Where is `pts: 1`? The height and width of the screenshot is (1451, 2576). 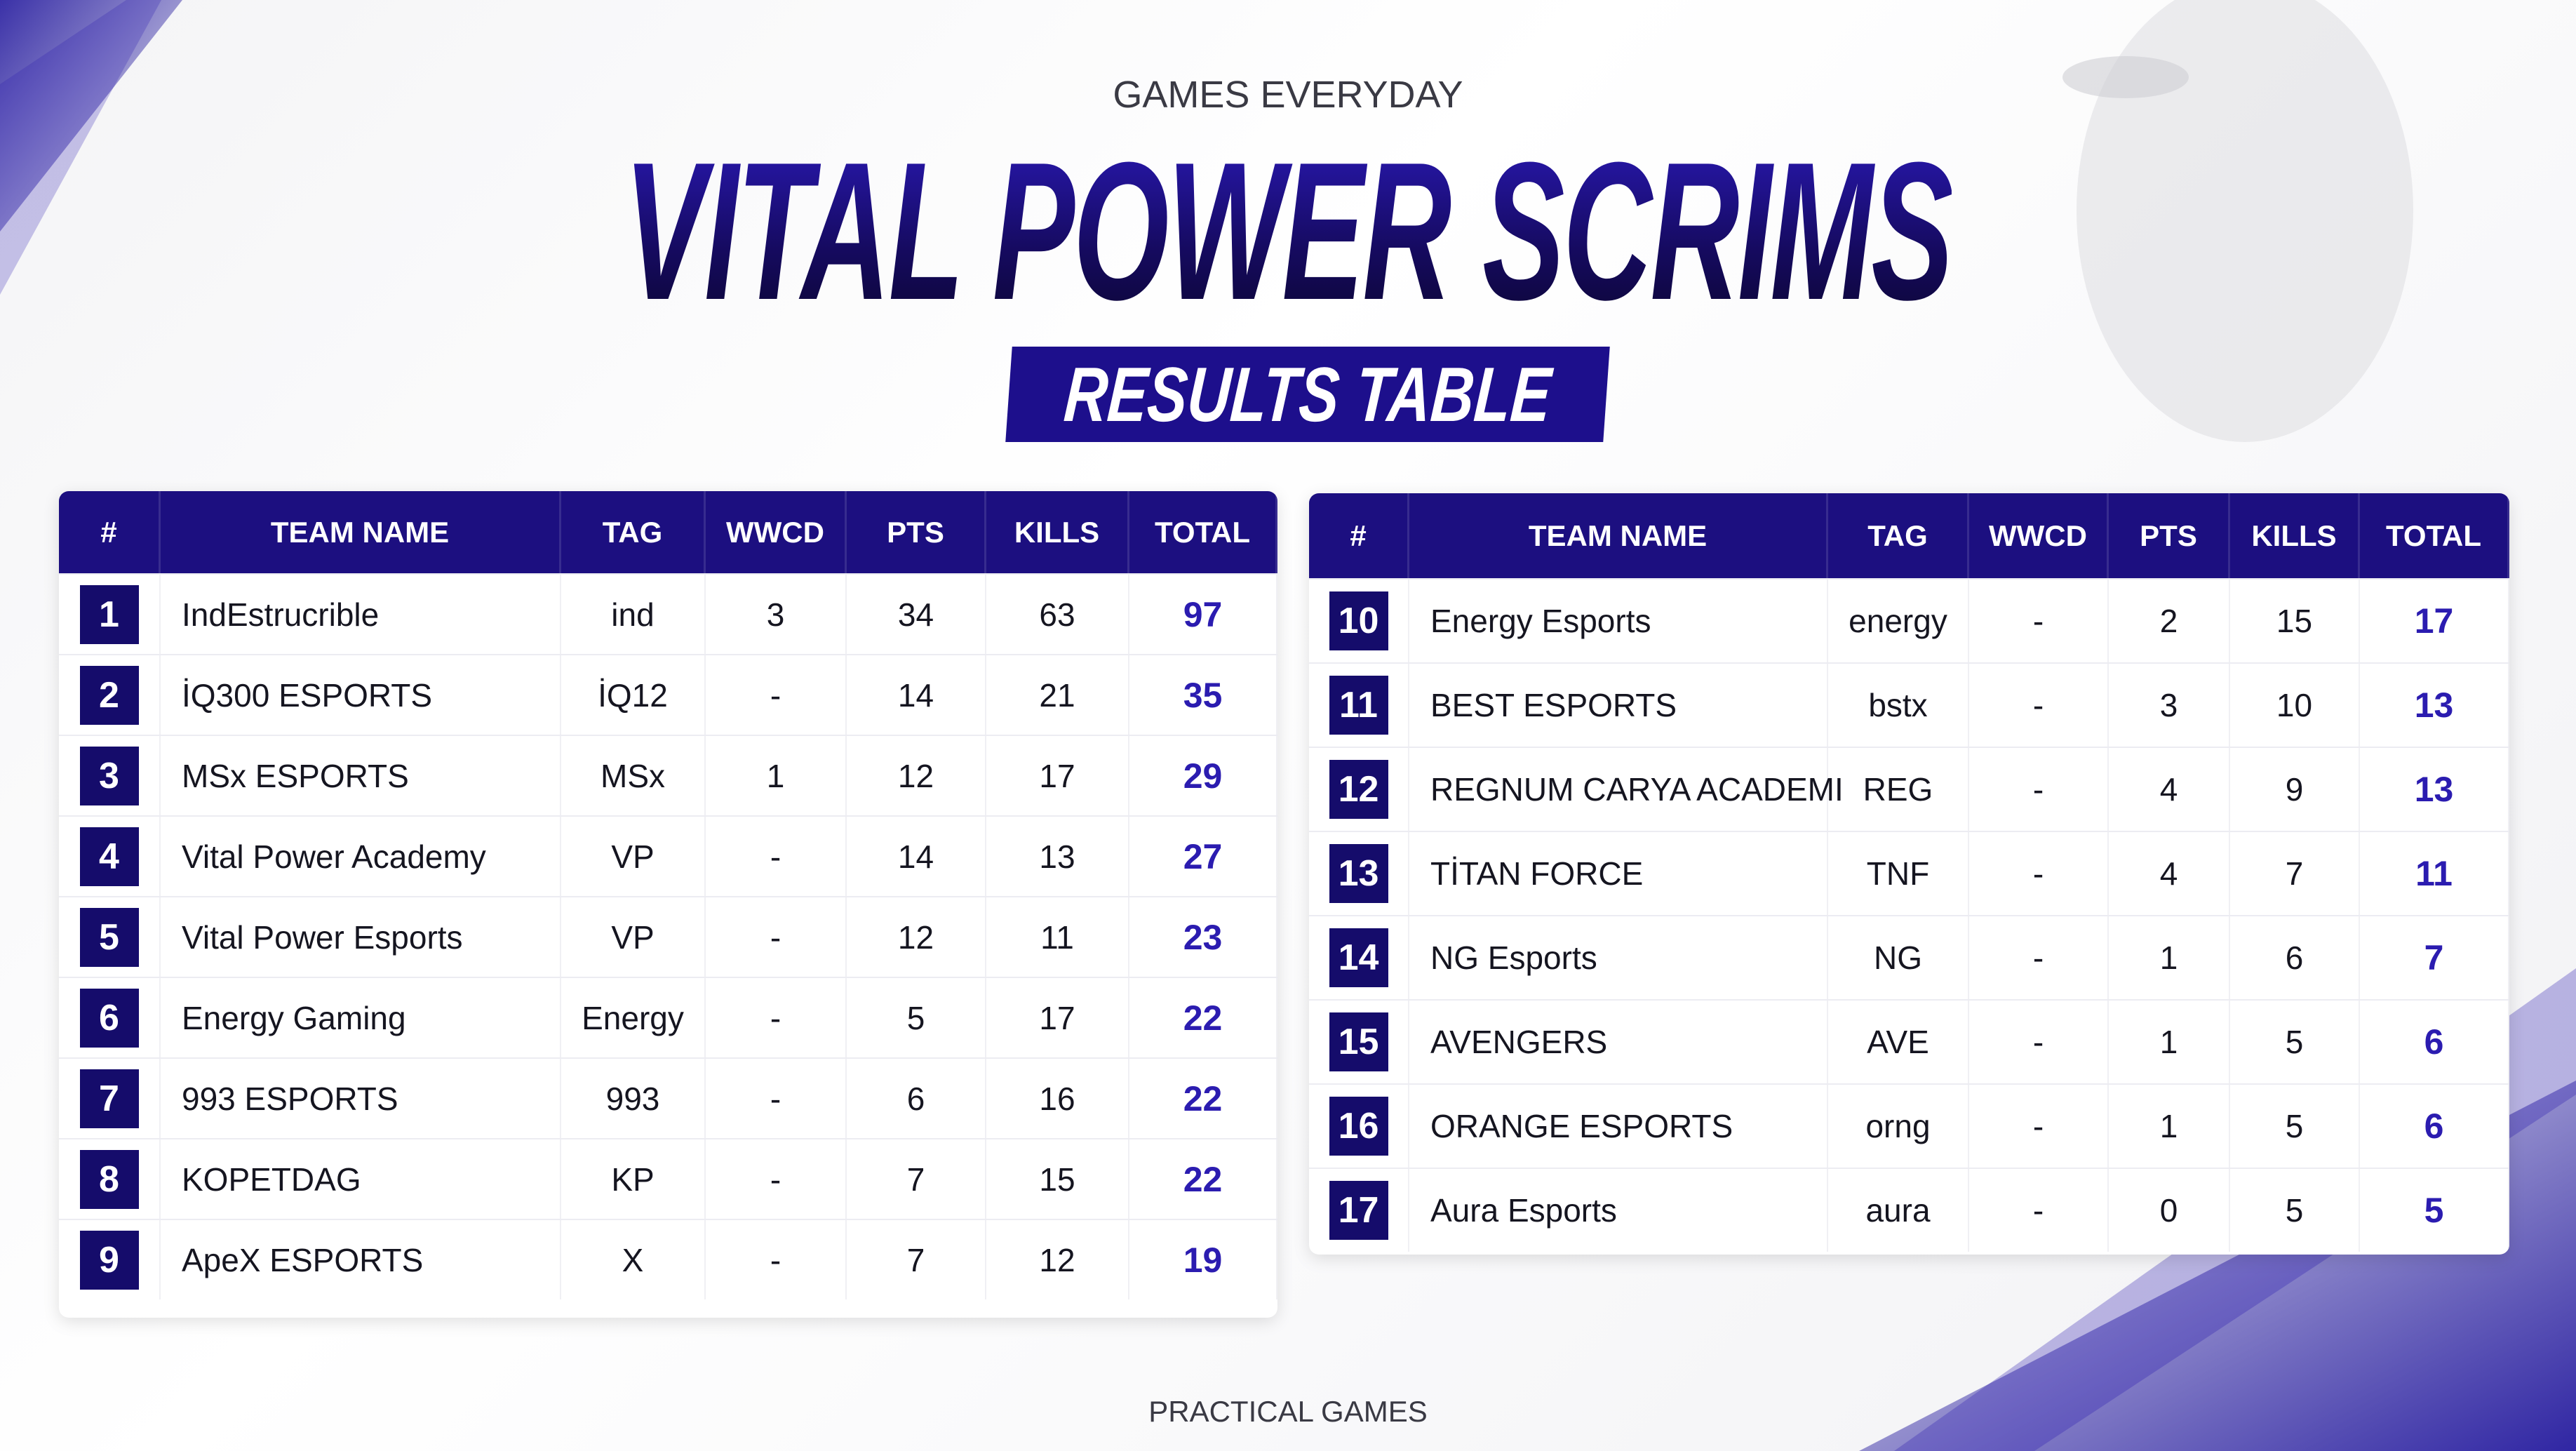
pts: 1 is located at coordinates (2169, 1042).